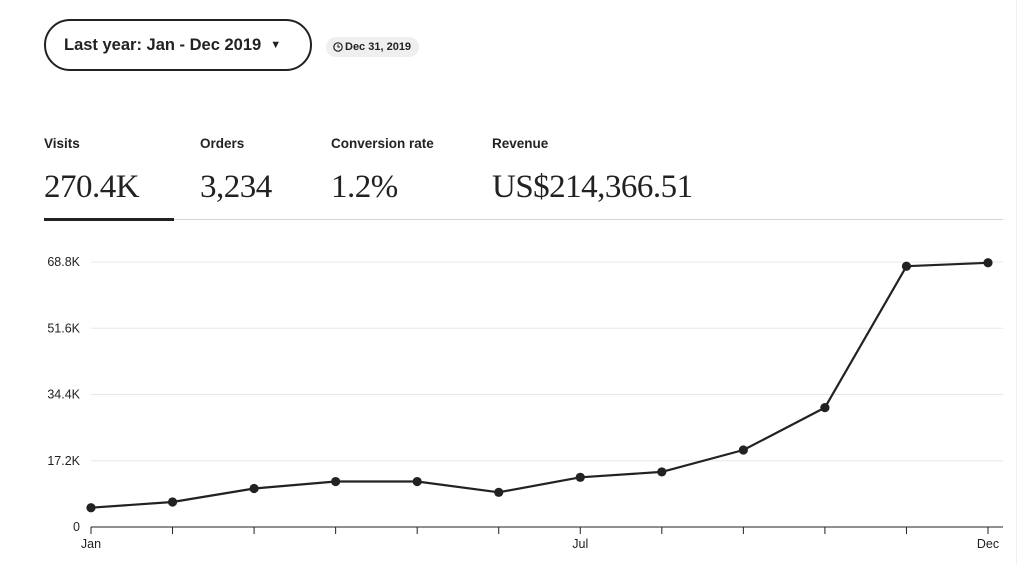 The width and height of the screenshot is (1024, 565). I want to click on metric-label: Orders, so click(222, 143).